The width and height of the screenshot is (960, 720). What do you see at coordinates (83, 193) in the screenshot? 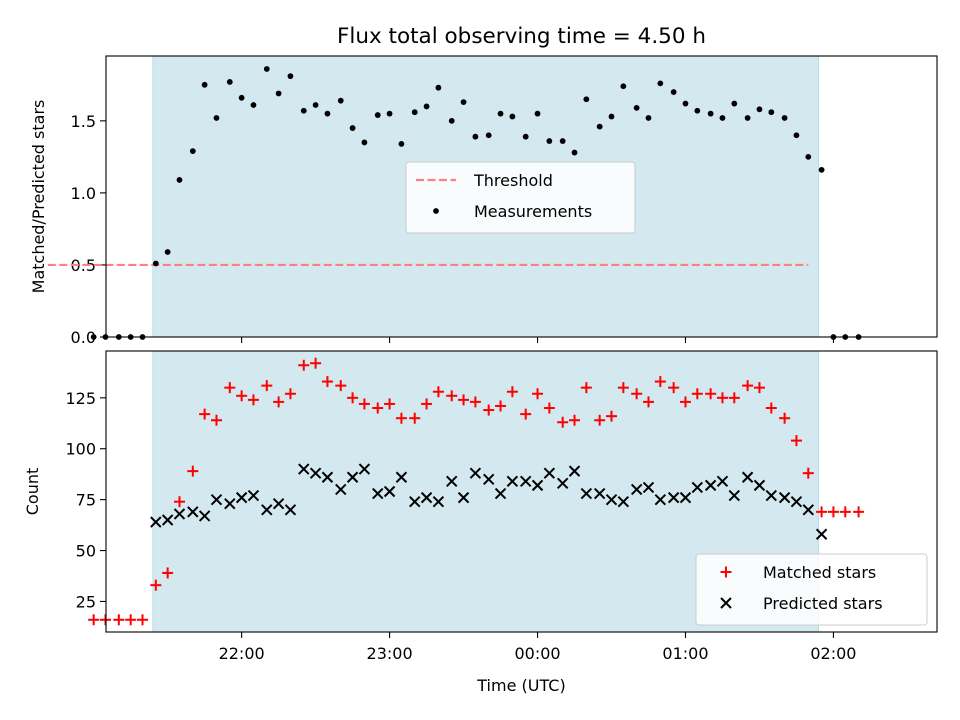
I see `ratio-ytick-label: 1.0` at bounding box center [83, 193].